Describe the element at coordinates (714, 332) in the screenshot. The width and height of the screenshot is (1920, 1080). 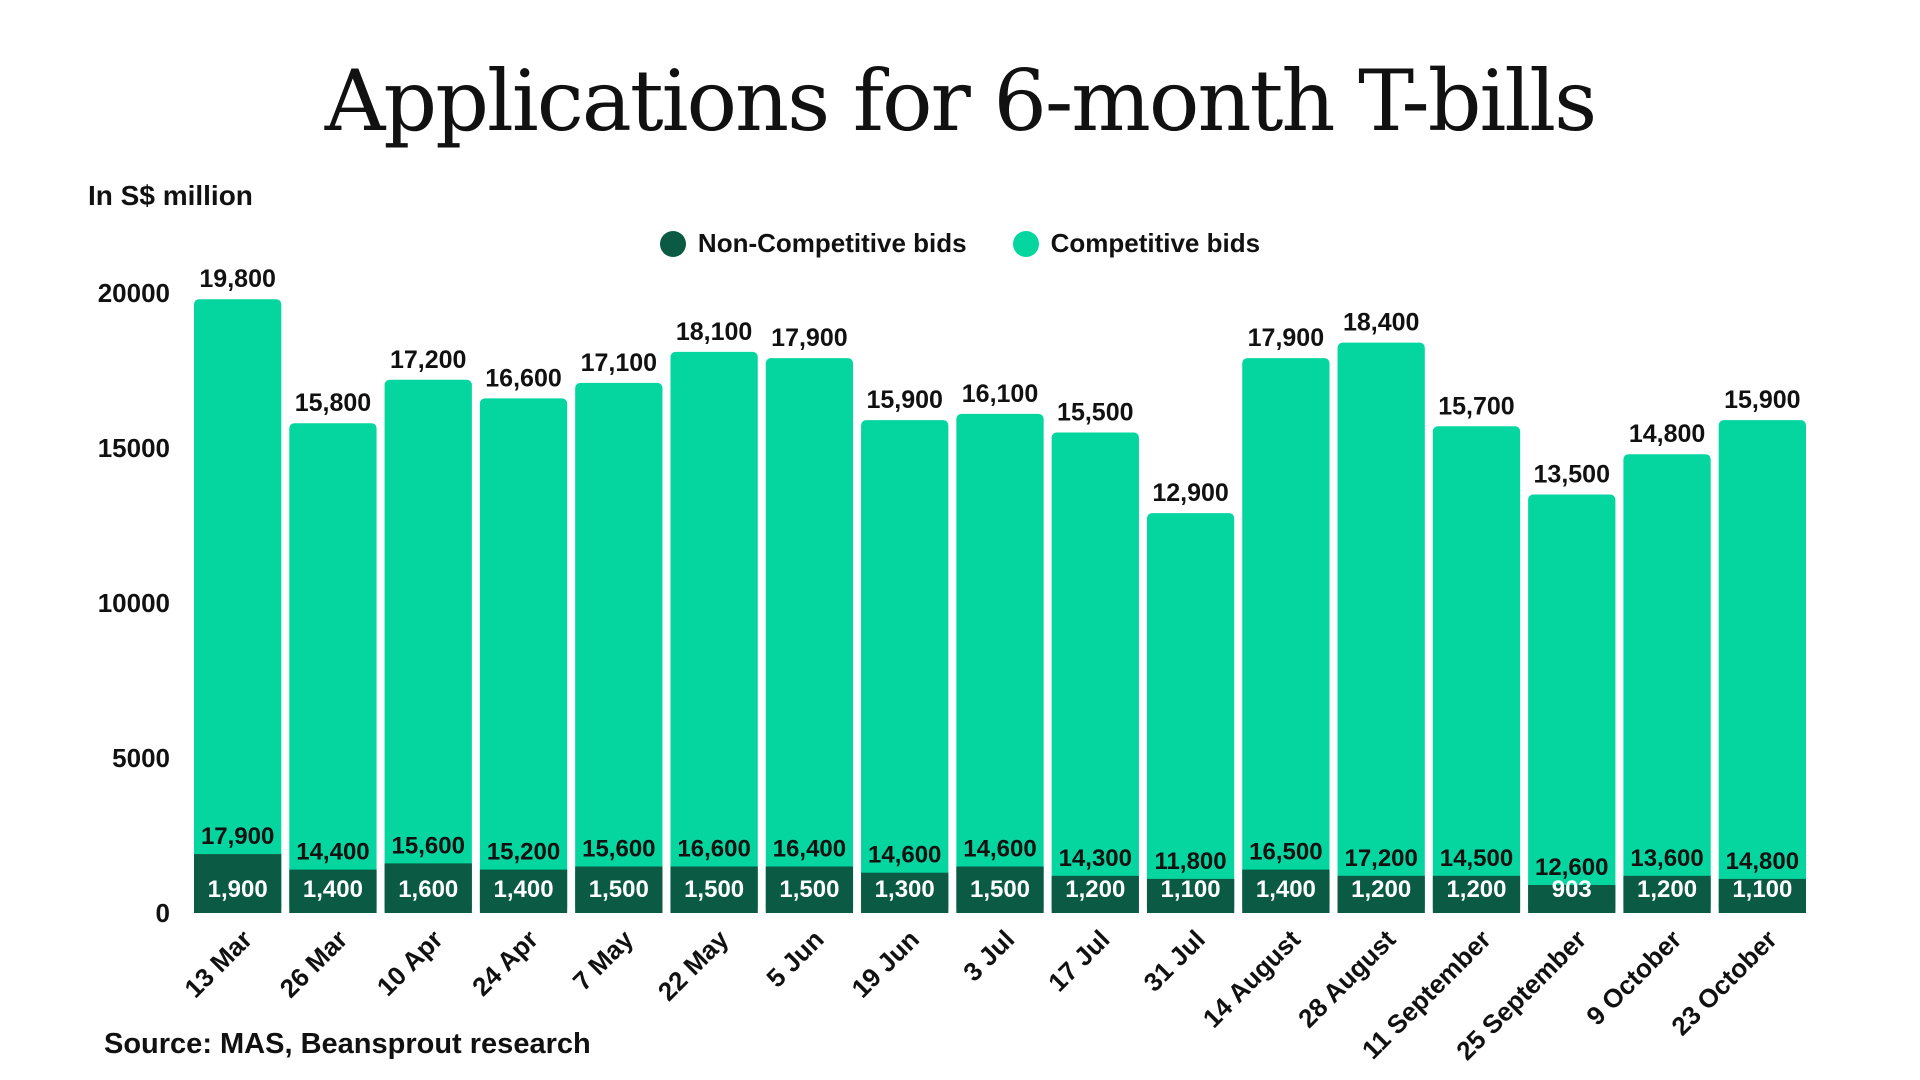
I see `total-data-label: 18,100` at that location.